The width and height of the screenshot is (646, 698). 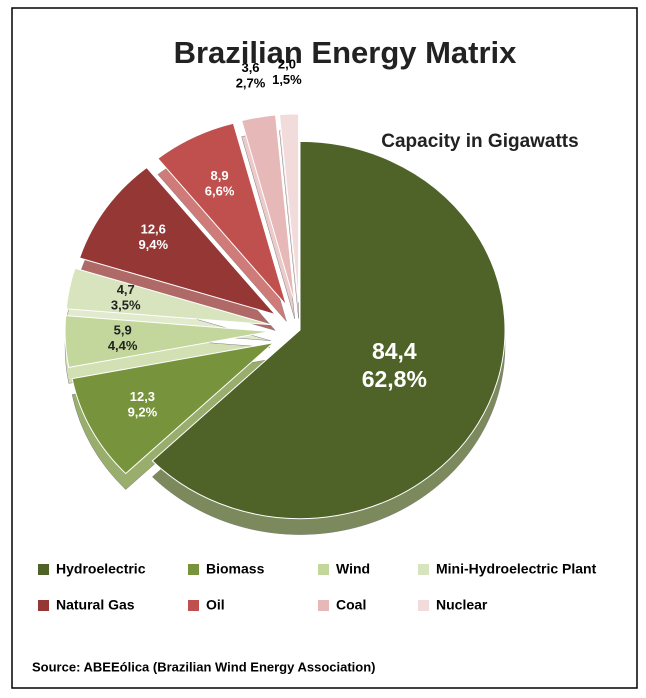 I want to click on value-label: 5,9, so click(x=123, y=329).